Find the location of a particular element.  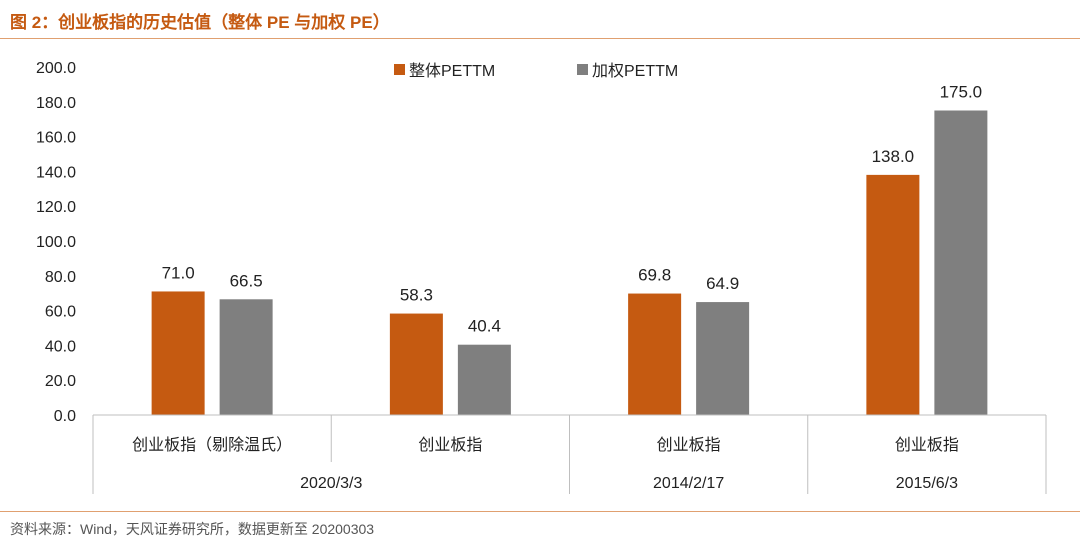

y-tick-label: 80.0 is located at coordinates (60, 277).